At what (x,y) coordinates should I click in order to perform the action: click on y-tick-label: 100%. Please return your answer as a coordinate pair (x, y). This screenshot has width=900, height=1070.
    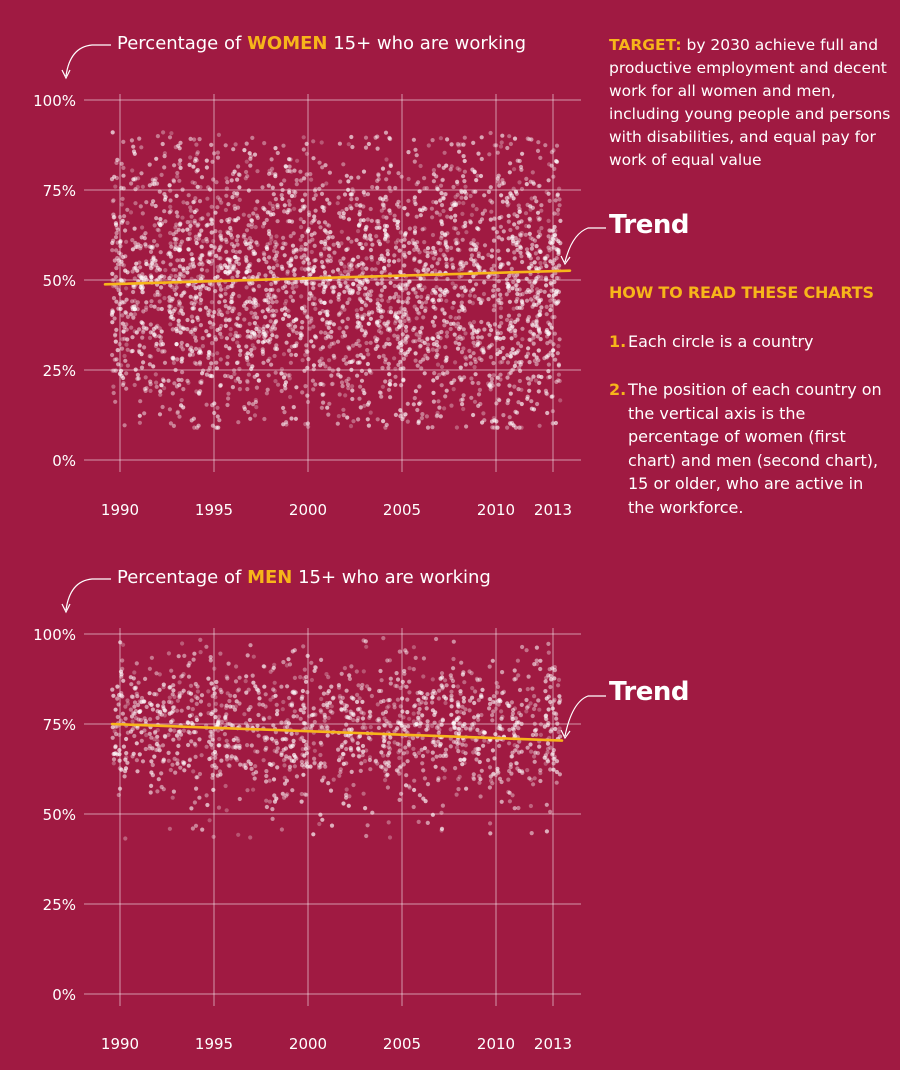
    Looking at the image, I should click on (54, 635).